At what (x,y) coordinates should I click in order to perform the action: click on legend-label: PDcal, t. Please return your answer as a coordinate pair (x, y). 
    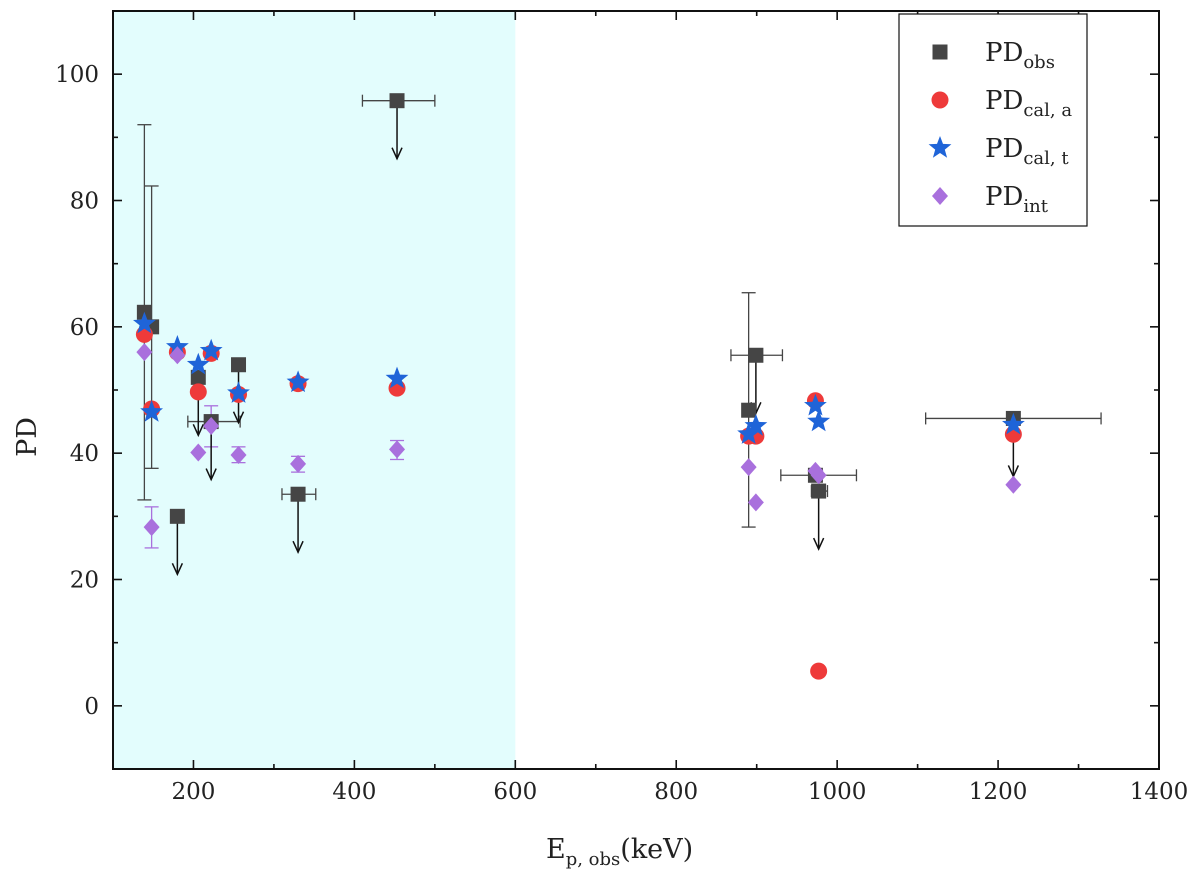
    Looking at the image, I should click on (1027, 151).